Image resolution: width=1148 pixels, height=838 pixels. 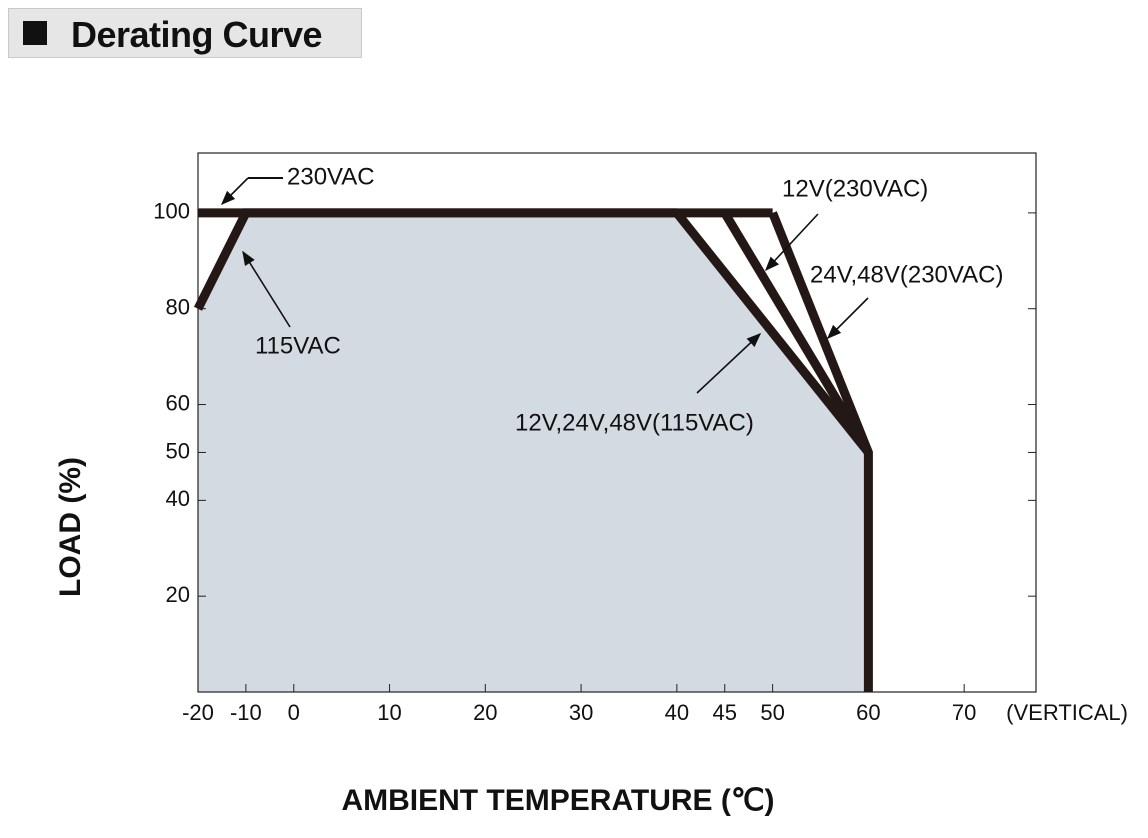 What do you see at coordinates (868, 712) in the screenshot?
I see `x-tick-label: 60` at bounding box center [868, 712].